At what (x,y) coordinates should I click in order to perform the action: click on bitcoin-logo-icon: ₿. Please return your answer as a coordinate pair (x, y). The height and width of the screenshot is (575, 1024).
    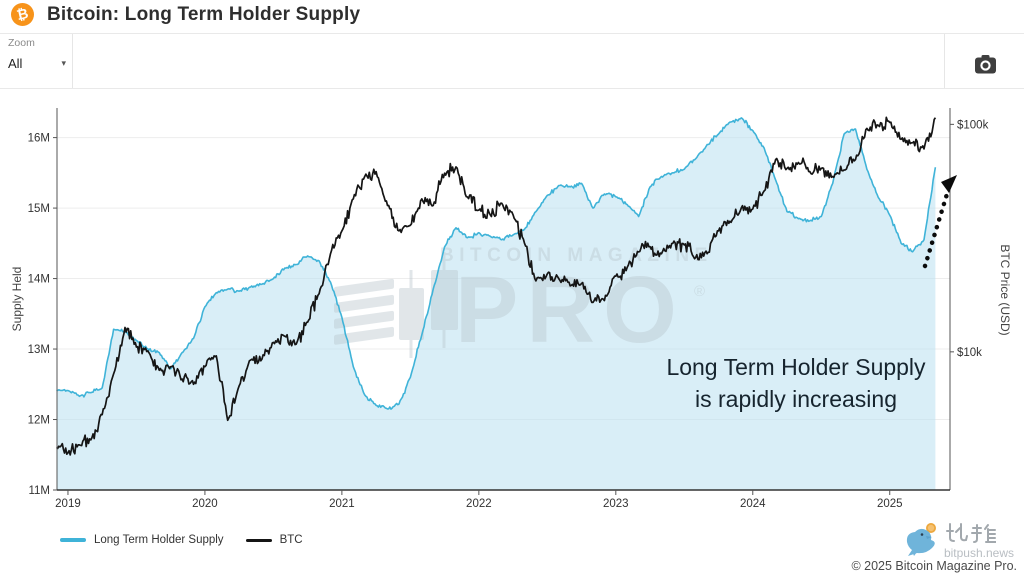
    Looking at the image, I should click on (22, 14).